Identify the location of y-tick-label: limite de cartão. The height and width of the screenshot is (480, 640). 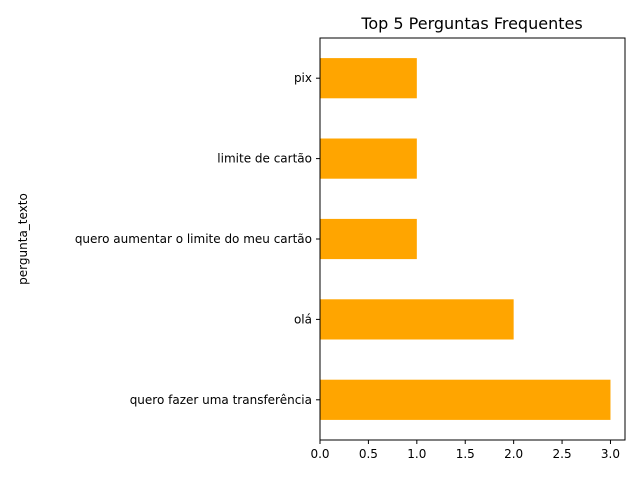
(264, 159).